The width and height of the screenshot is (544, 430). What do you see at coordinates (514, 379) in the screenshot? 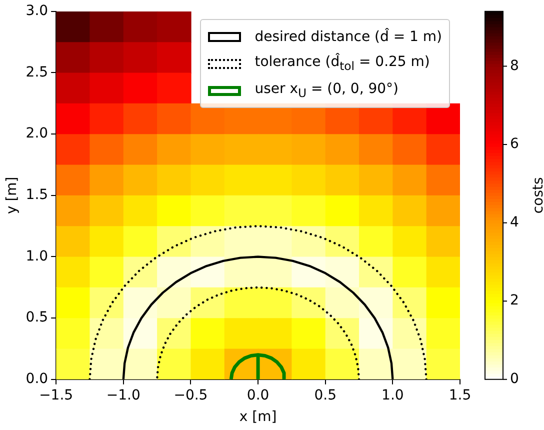
I see `color-bar-label: 0` at bounding box center [514, 379].